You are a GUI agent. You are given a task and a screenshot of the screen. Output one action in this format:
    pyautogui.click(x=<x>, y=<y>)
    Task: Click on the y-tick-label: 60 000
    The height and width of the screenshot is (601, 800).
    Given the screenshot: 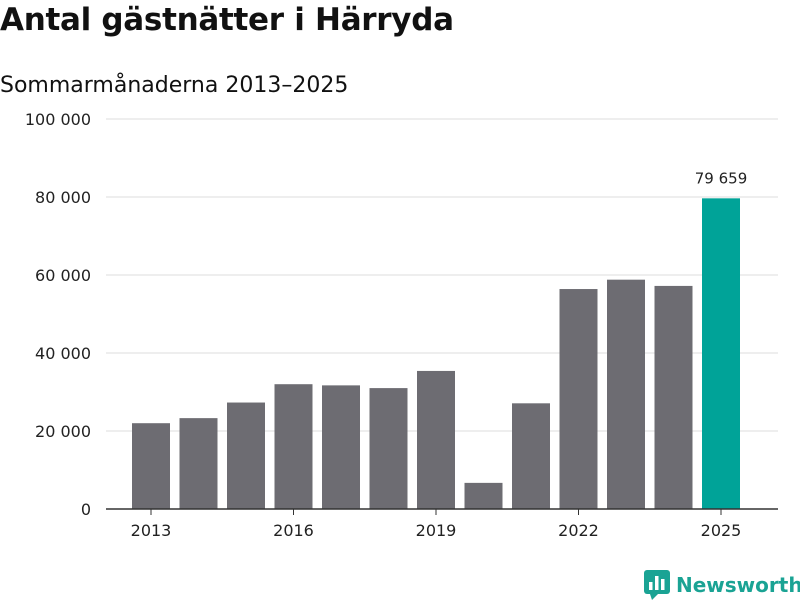 What is the action you would take?
    pyautogui.click(x=63, y=275)
    